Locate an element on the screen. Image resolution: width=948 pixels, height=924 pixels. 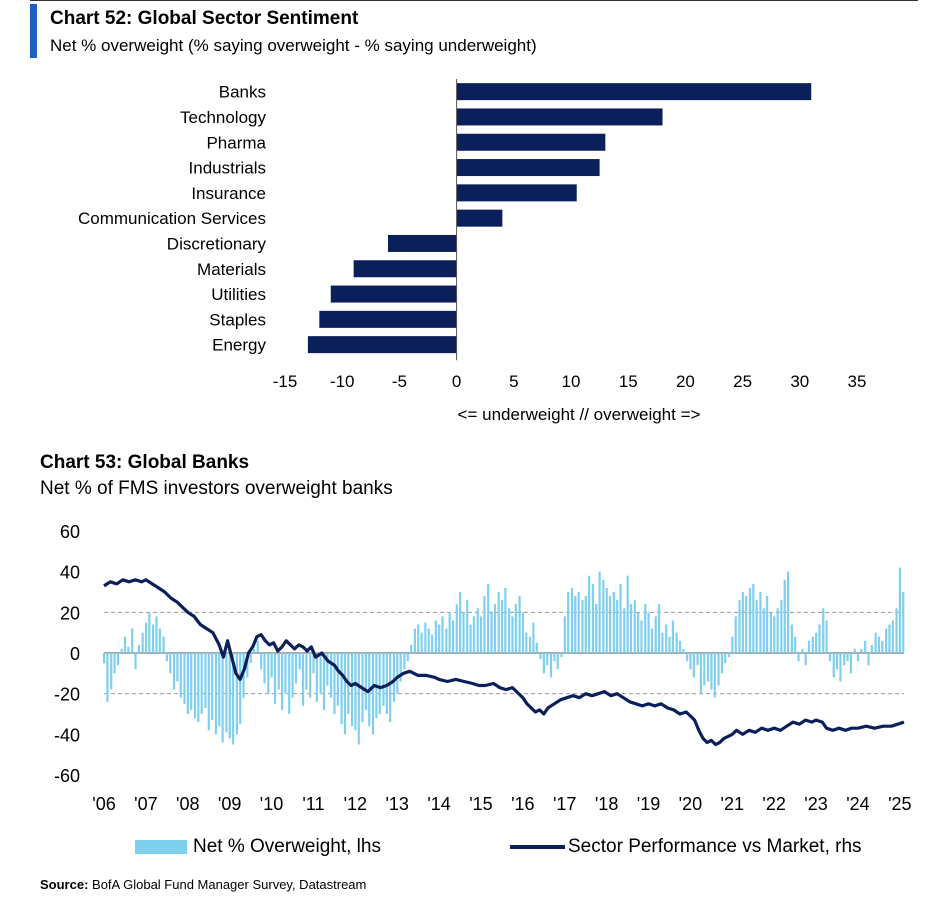
sector-label: Banks is located at coordinates (242, 92).